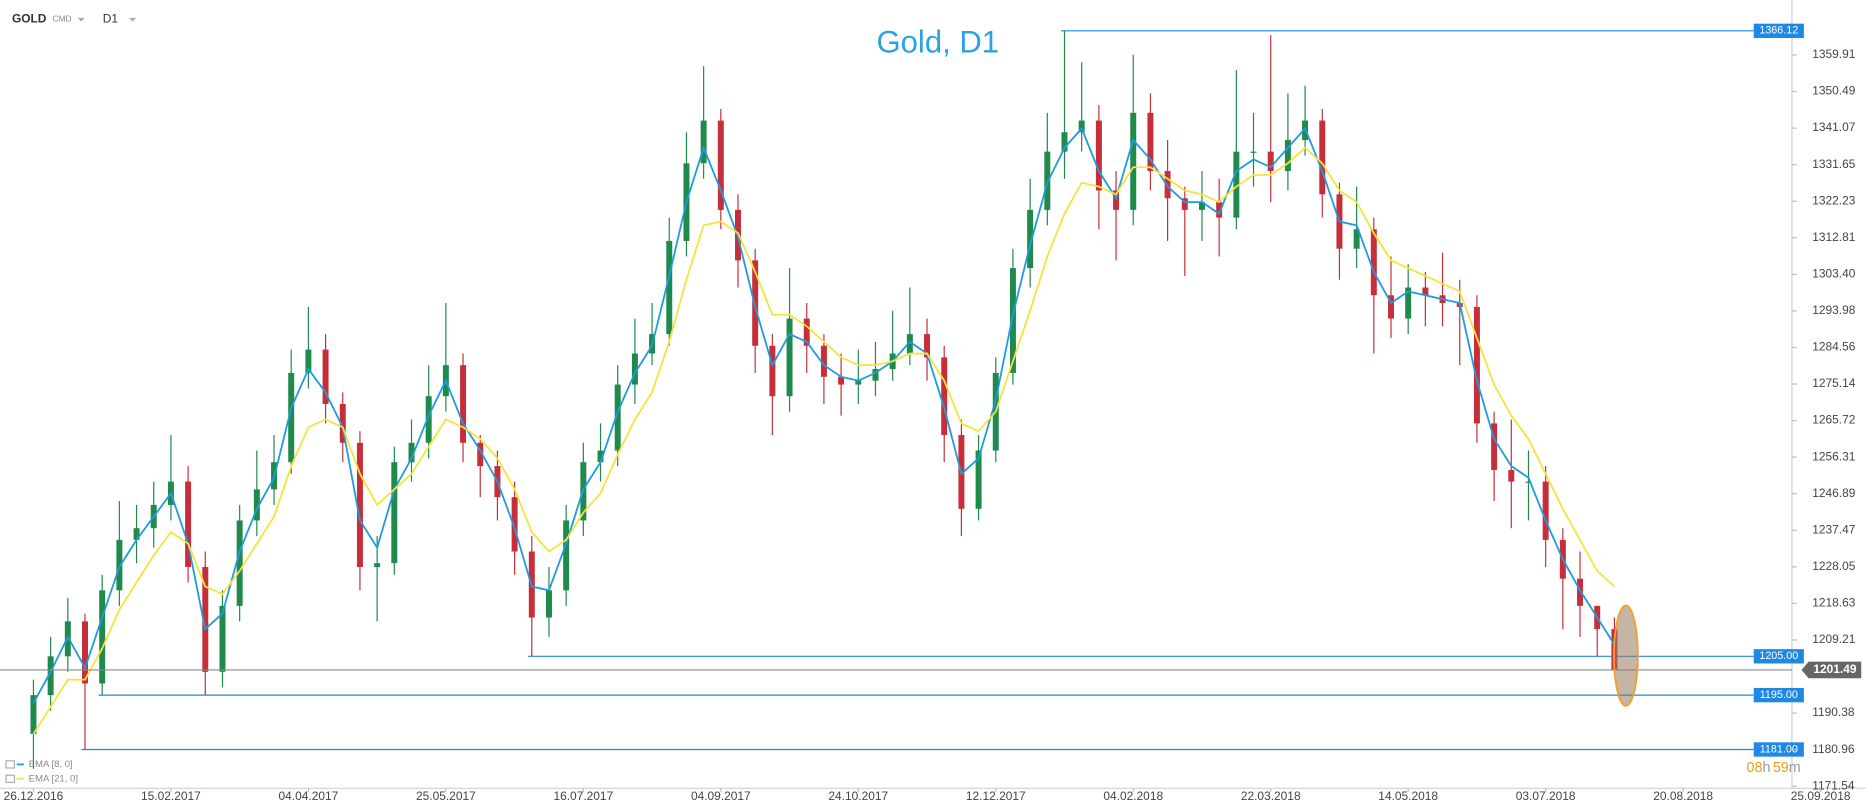 This screenshot has width=1866, height=811. Describe the element at coordinates (721, 796) in the screenshot. I see `x-tick-label: 04.09.2017` at that location.